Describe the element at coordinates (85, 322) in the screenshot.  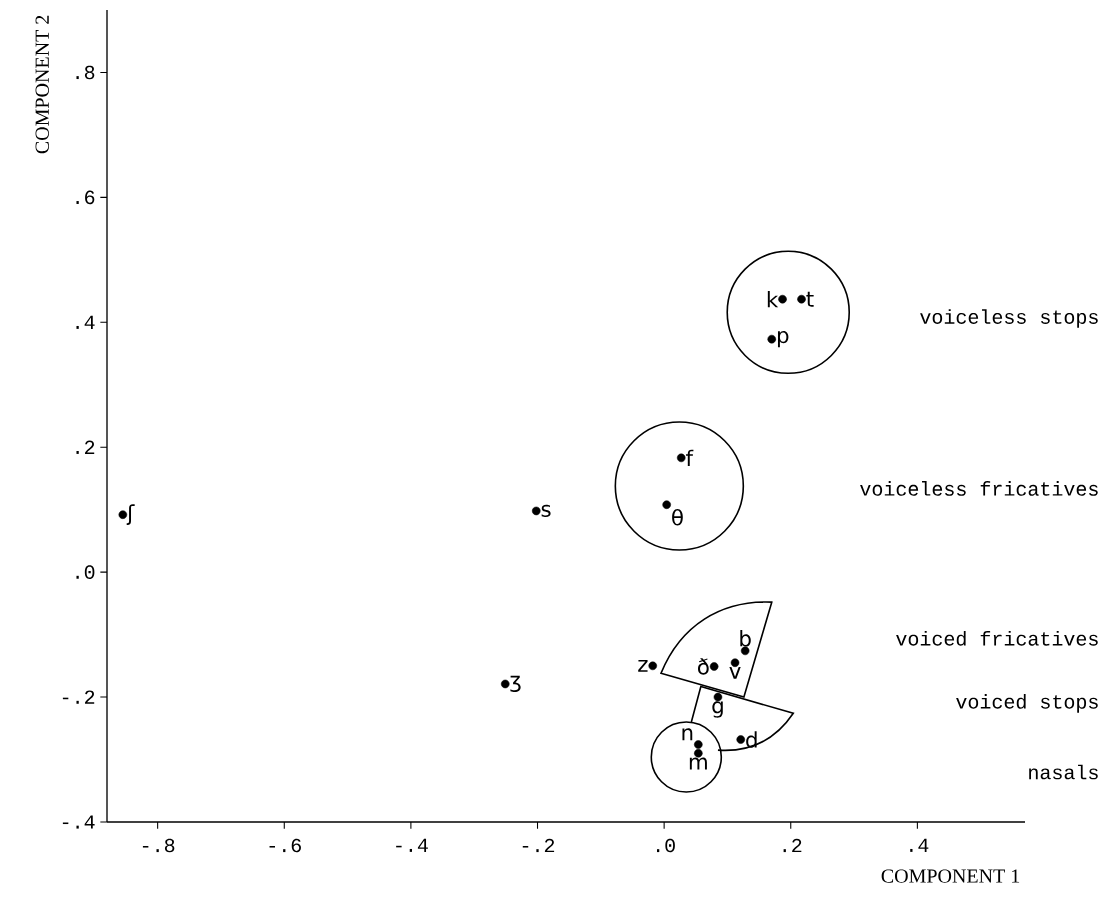
I see `y-tick-label: .4` at that location.